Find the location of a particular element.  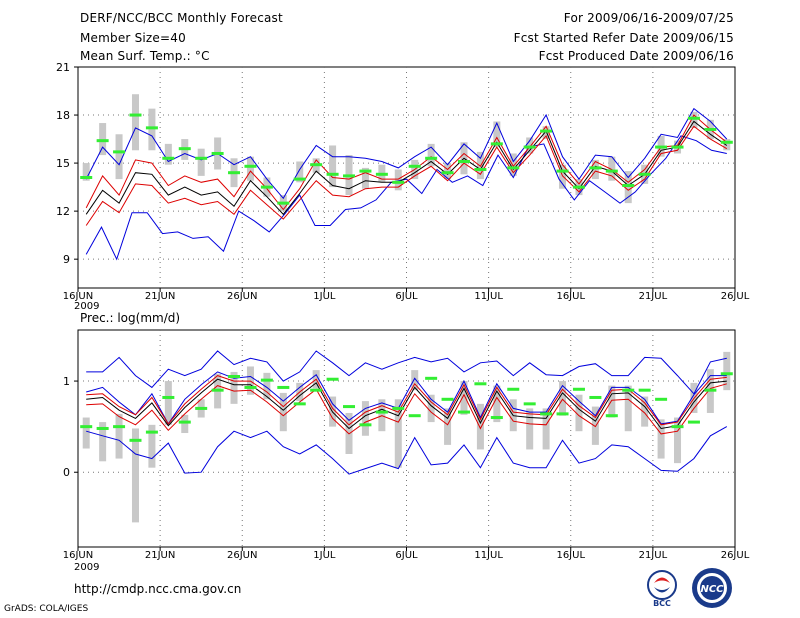

website-url: http://cmdp.ncc.cma.gov.cn is located at coordinates (158, 589).